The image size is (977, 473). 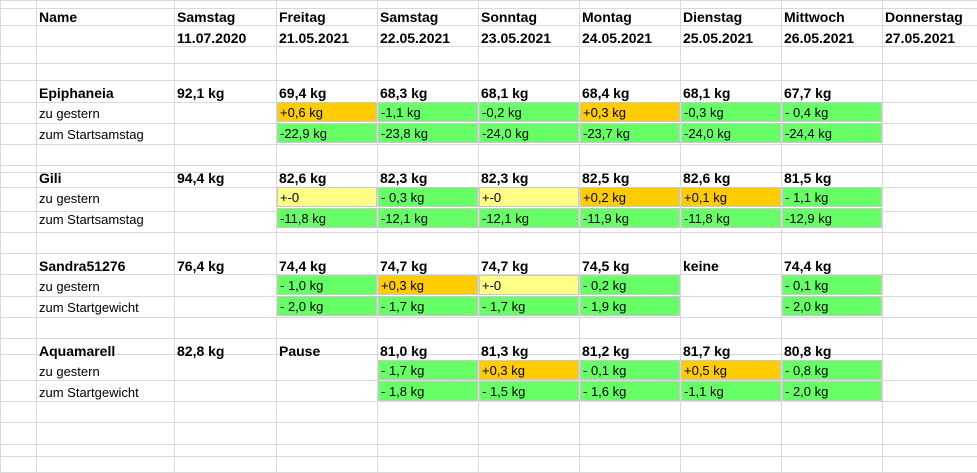 I want to click on diff-cell: -0,2 kg, so click(x=529, y=112).